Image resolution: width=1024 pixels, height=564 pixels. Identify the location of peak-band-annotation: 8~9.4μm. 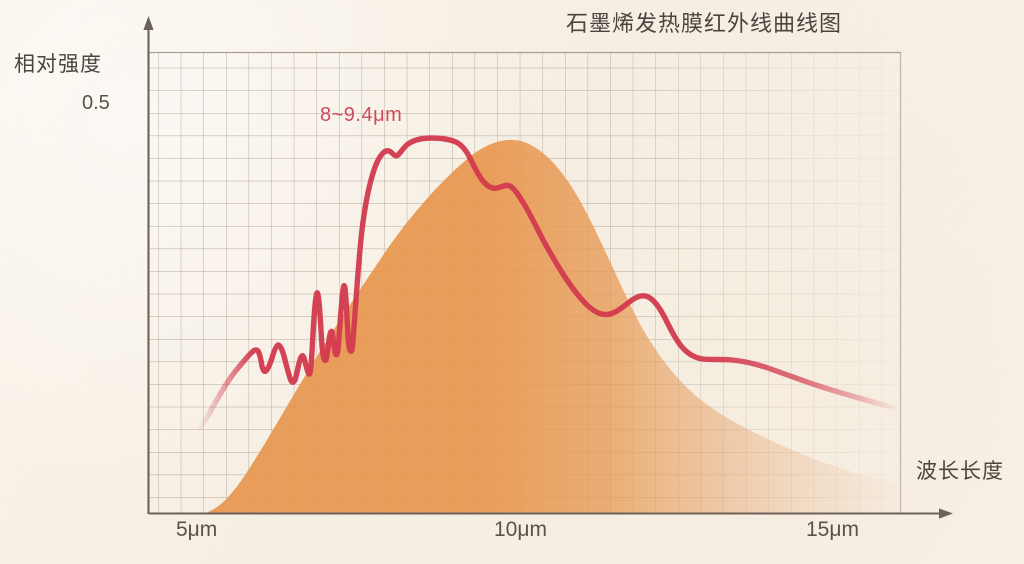
(361, 115).